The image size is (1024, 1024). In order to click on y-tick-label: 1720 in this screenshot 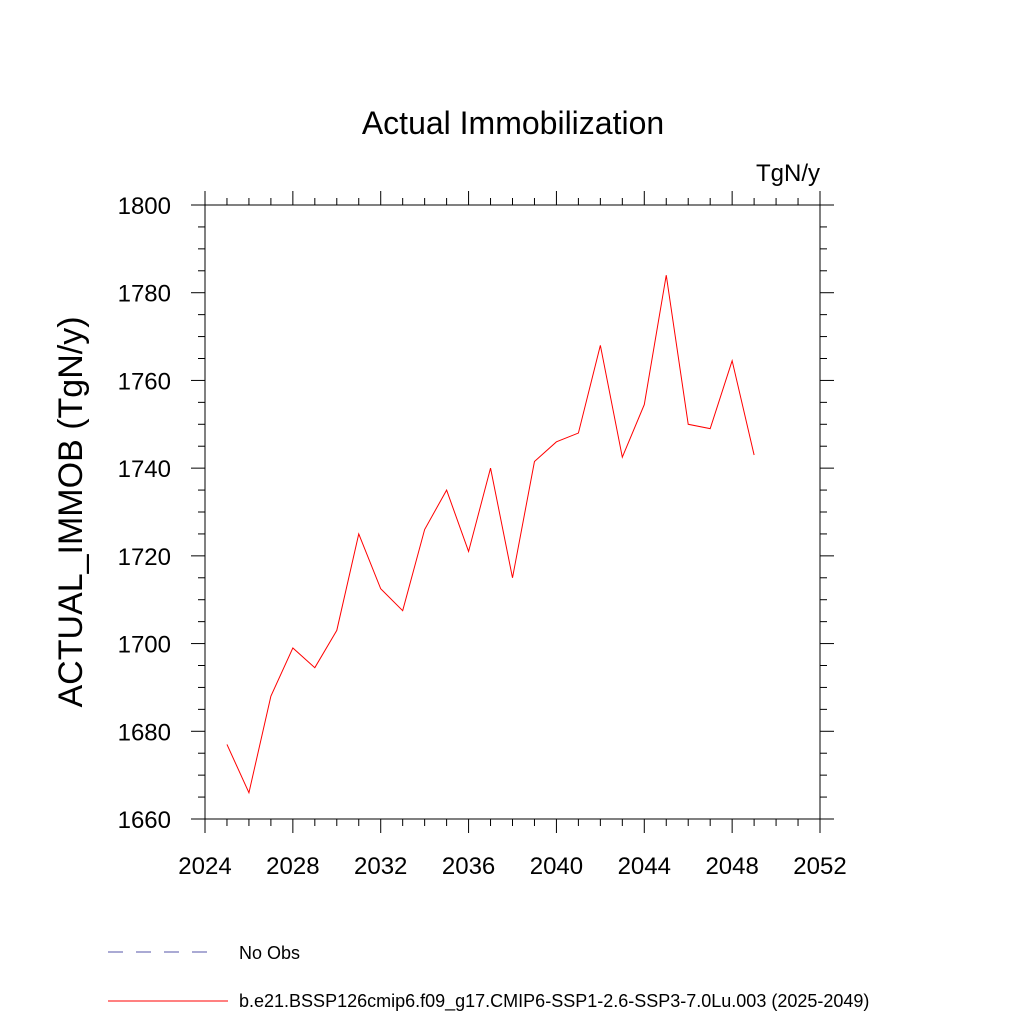, I will do `click(144, 557)`.